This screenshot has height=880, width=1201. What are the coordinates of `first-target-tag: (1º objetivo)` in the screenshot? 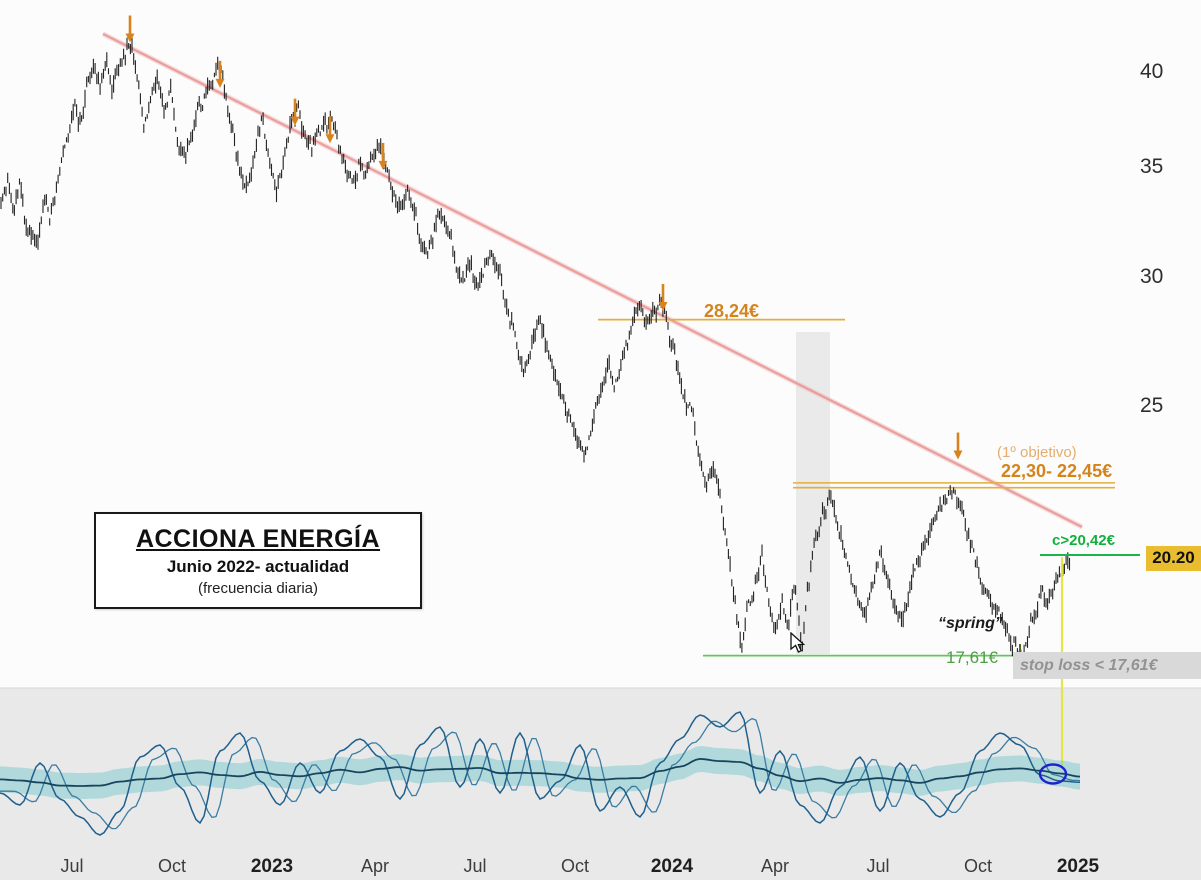 It's located at (1037, 452).